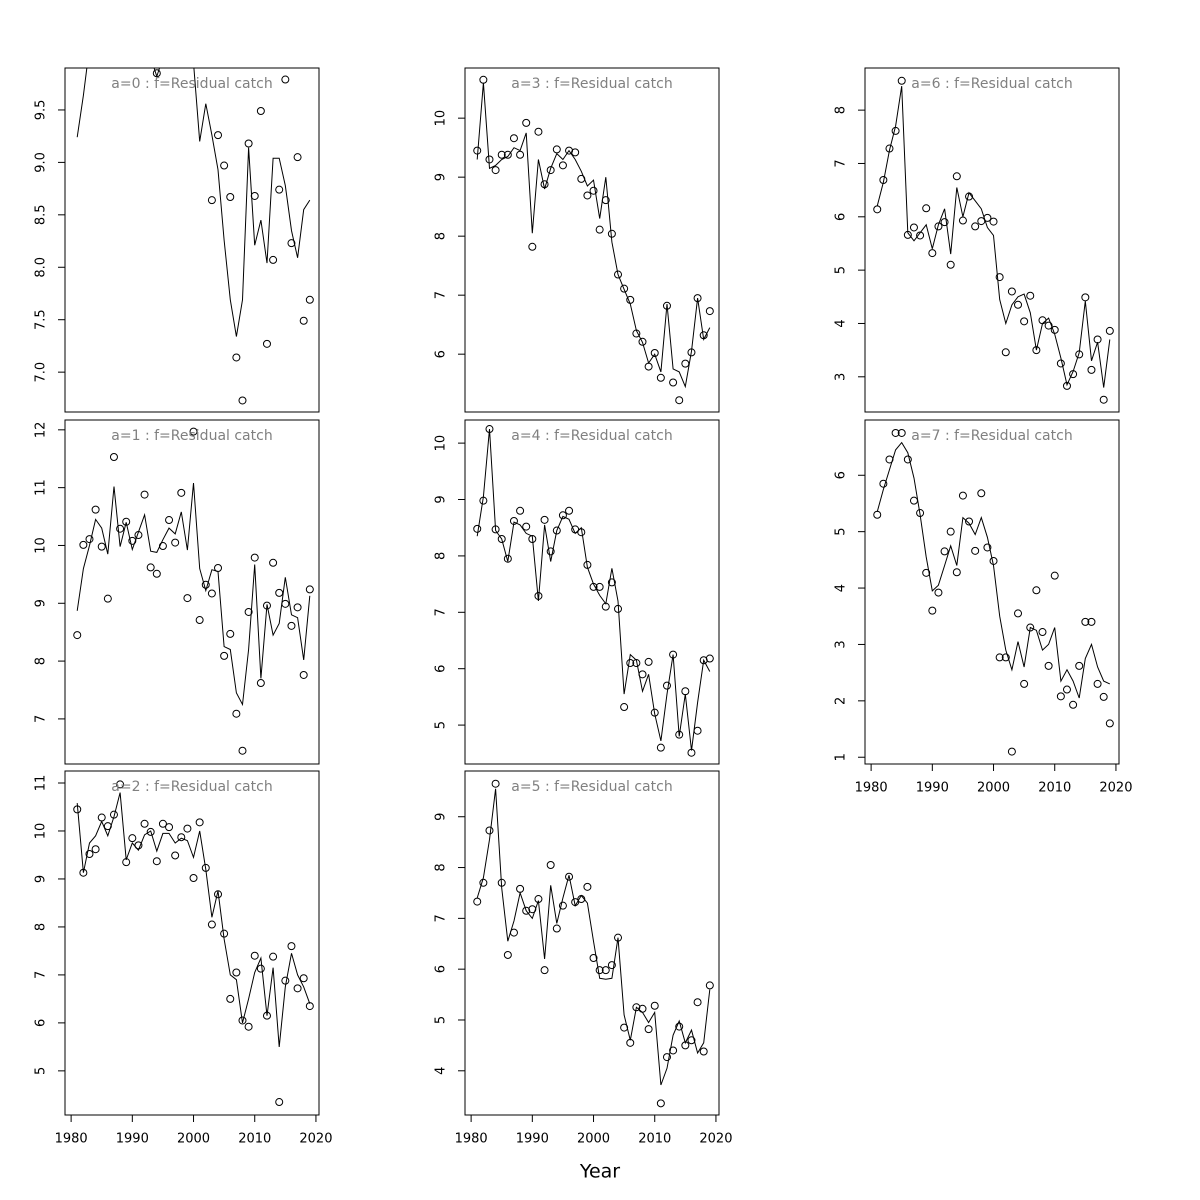  Describe the element at coordinates (591, 436) in the screenshot. I see `panel-title: a=4 : f=Residual catch` at that location.